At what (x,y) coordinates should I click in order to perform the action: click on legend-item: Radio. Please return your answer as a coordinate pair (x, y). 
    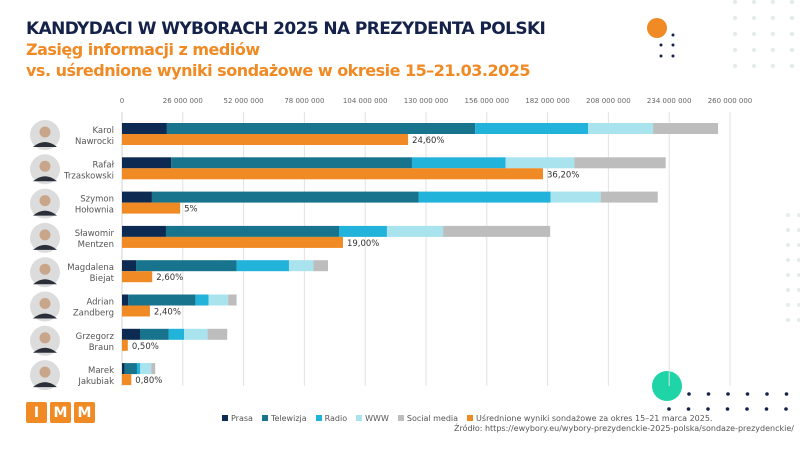
    Looking at the image, I should click on (331, 418).